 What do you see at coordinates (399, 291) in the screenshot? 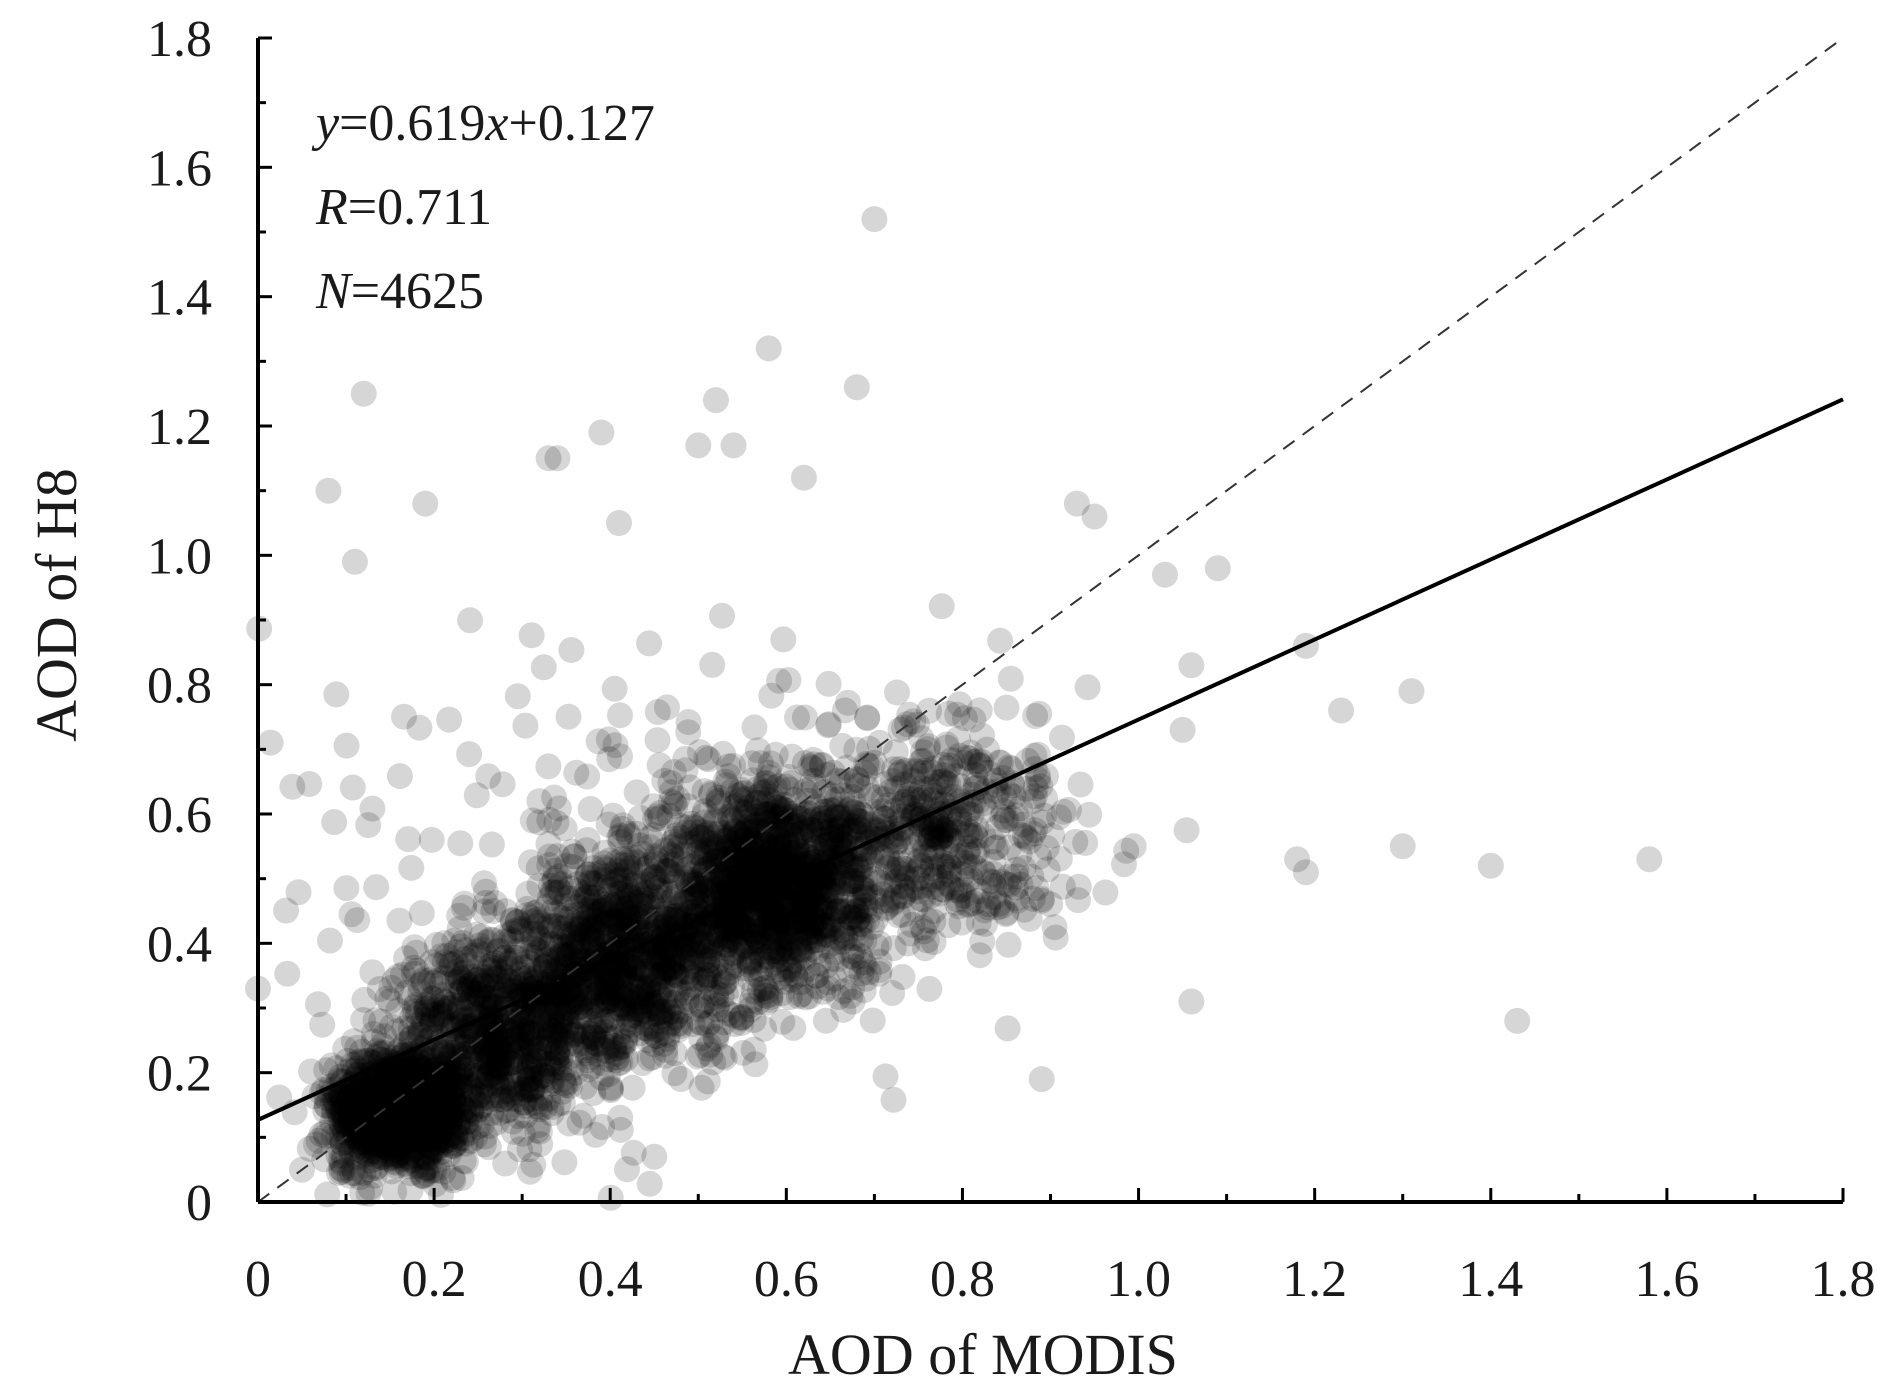
I see `sample-count: N=4625` at bounding box center [399, 291].